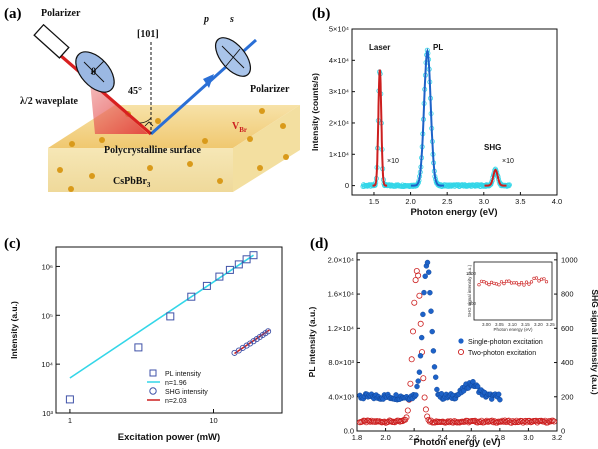 The width and height of the screenshot is (598, 449). Describe the element at coordinates (270, 89) in the screenshot. I see `output-polarizer-label: Polarizer` at that location.